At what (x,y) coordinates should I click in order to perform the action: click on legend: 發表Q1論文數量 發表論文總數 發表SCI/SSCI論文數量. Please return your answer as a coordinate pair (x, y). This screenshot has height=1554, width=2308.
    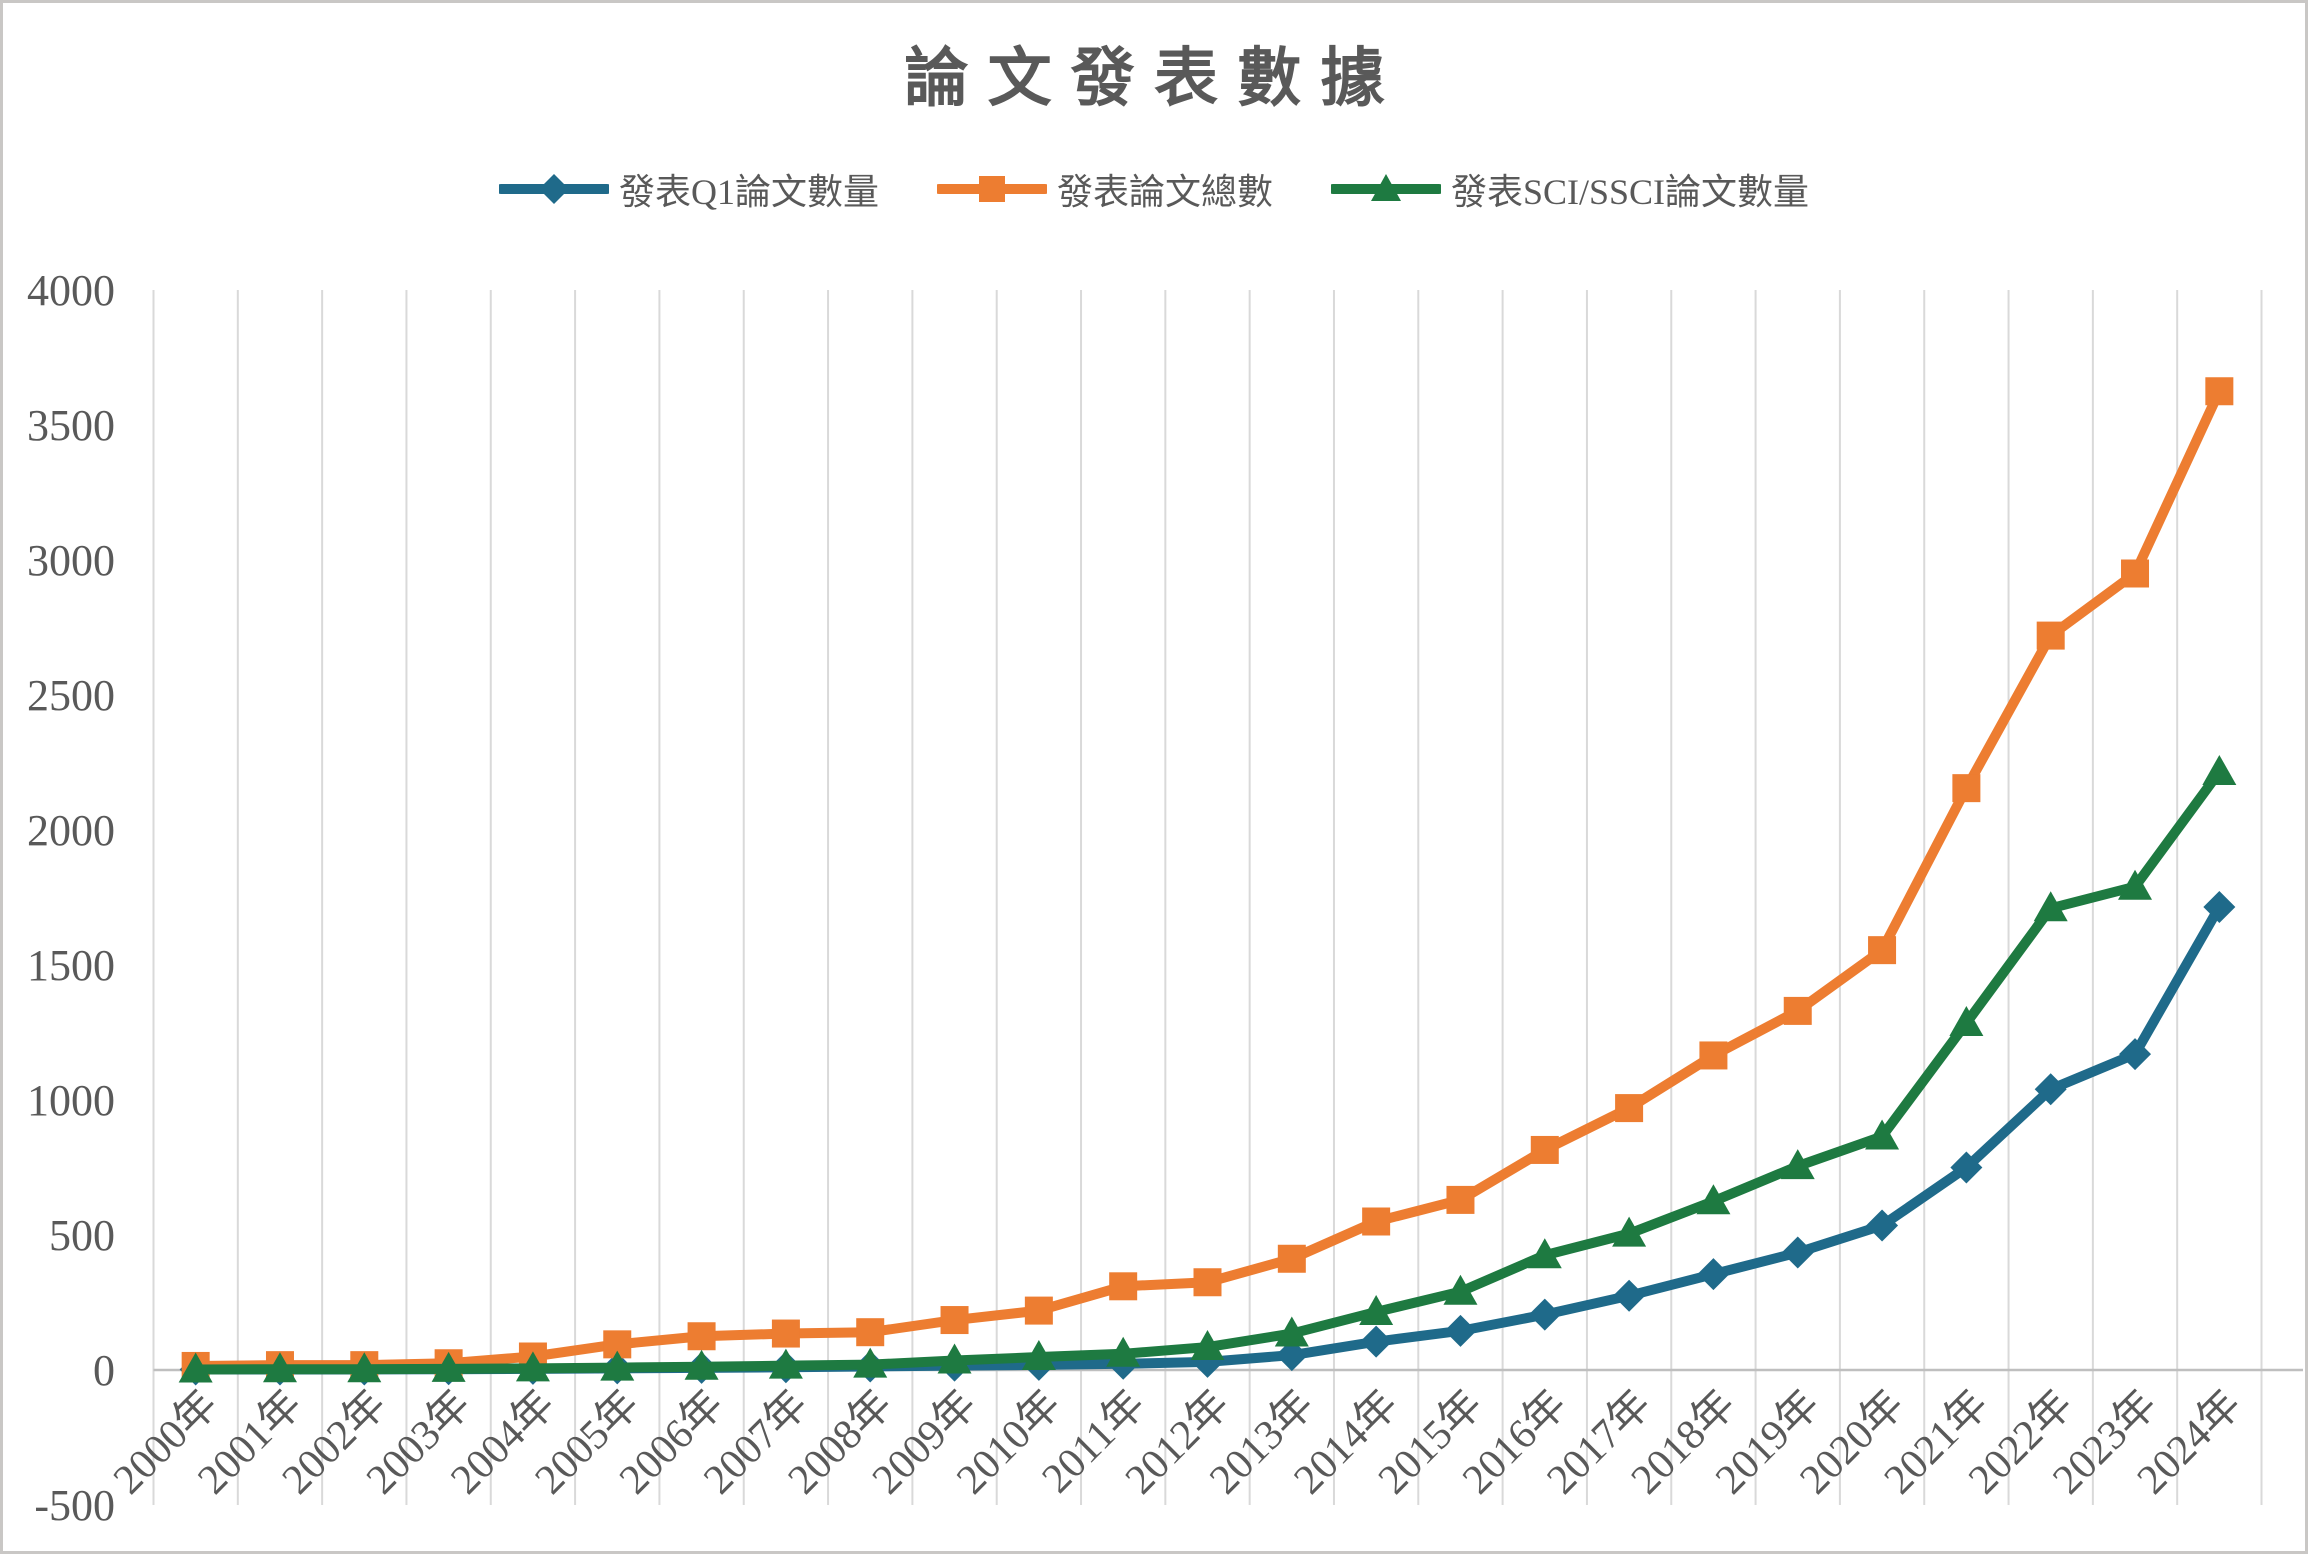
    Looking at the image, I should click on (1154, 189).